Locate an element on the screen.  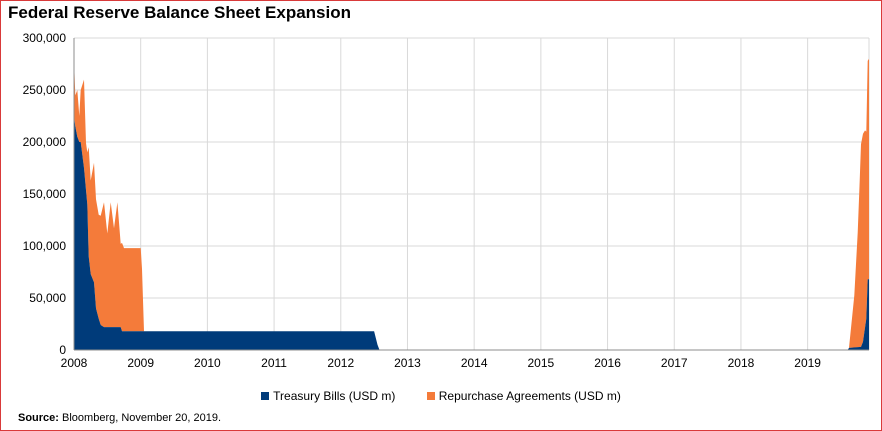
y-tick-label: 200,000 is located at coordinates (45, 142).